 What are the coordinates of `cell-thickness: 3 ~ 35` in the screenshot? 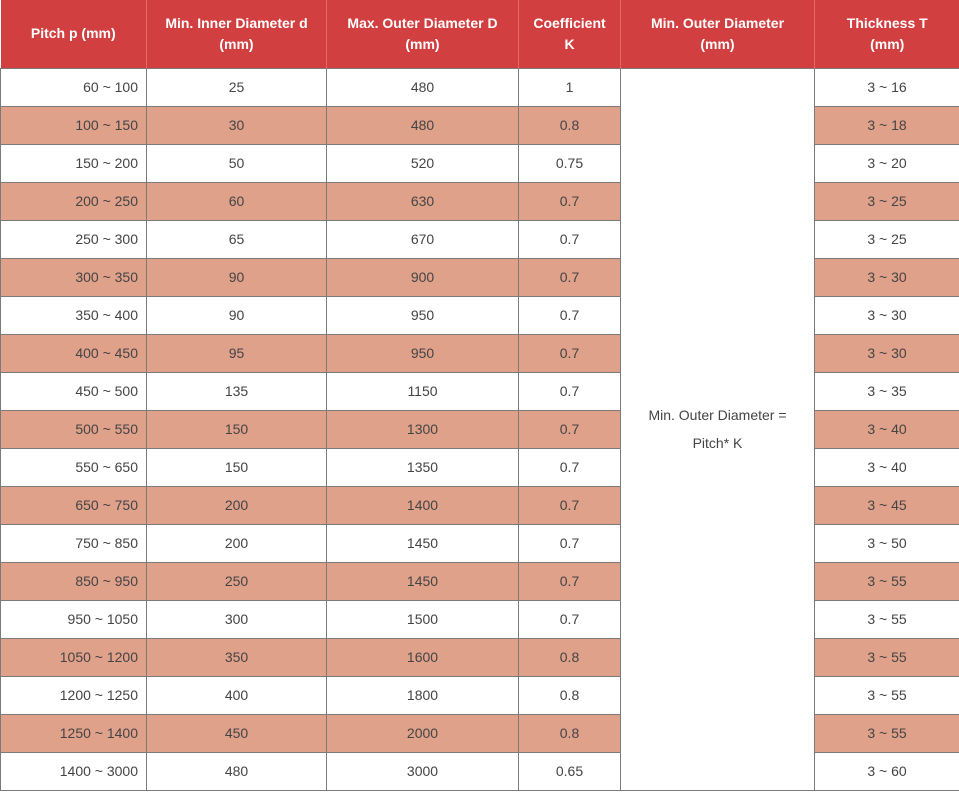 It's located at (886, 391).